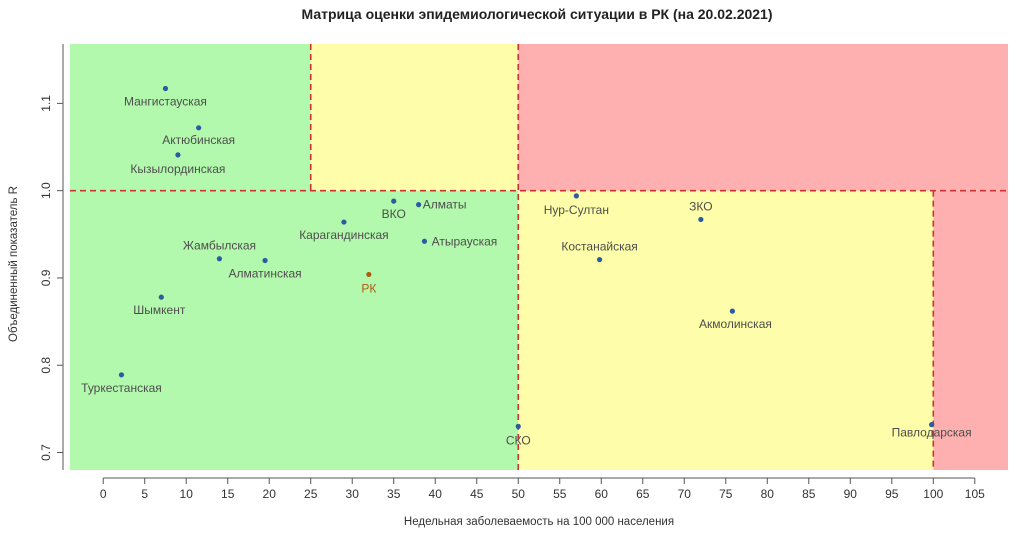  Describe the element at coordinates (368, 288) in the screenshot. I see `point-label: РК` at that location.